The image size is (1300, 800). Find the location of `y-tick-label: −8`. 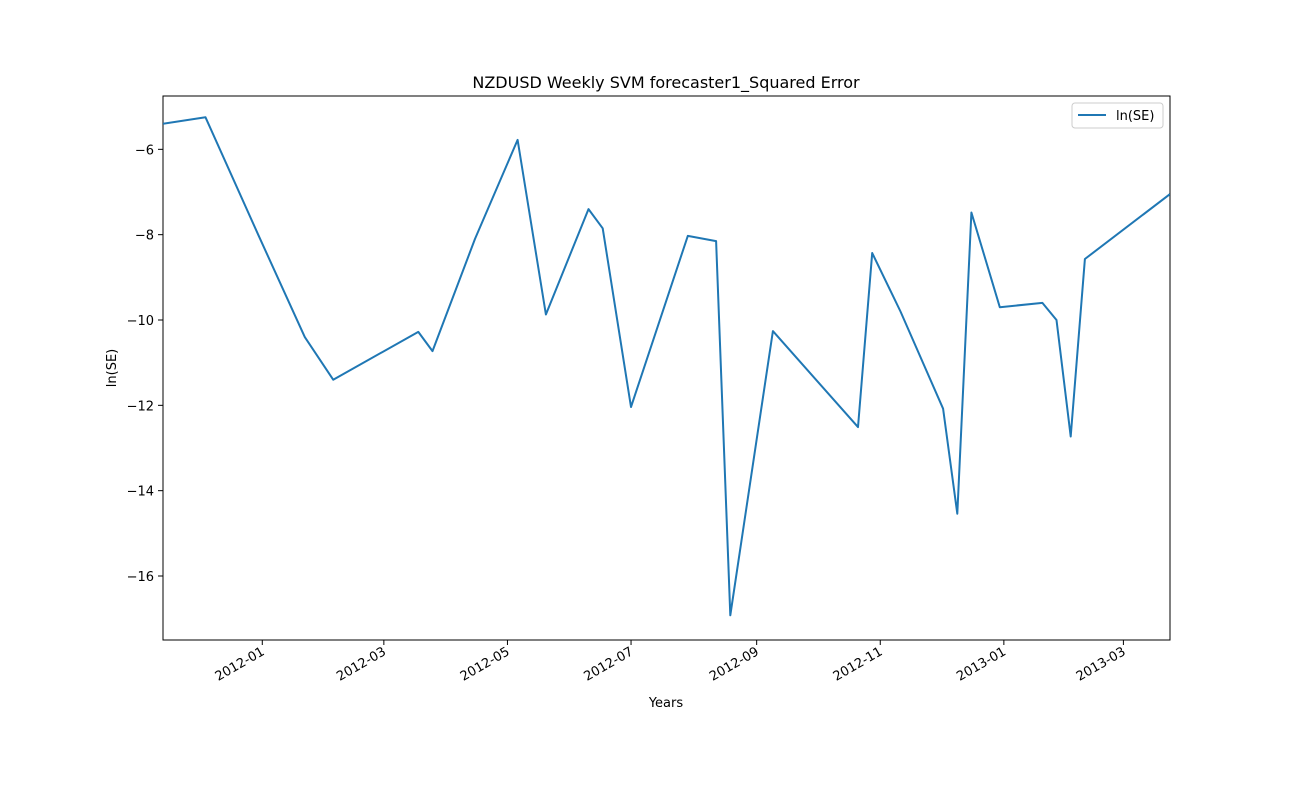

y-tick-label: −8 is located at coordinates (144, 236).